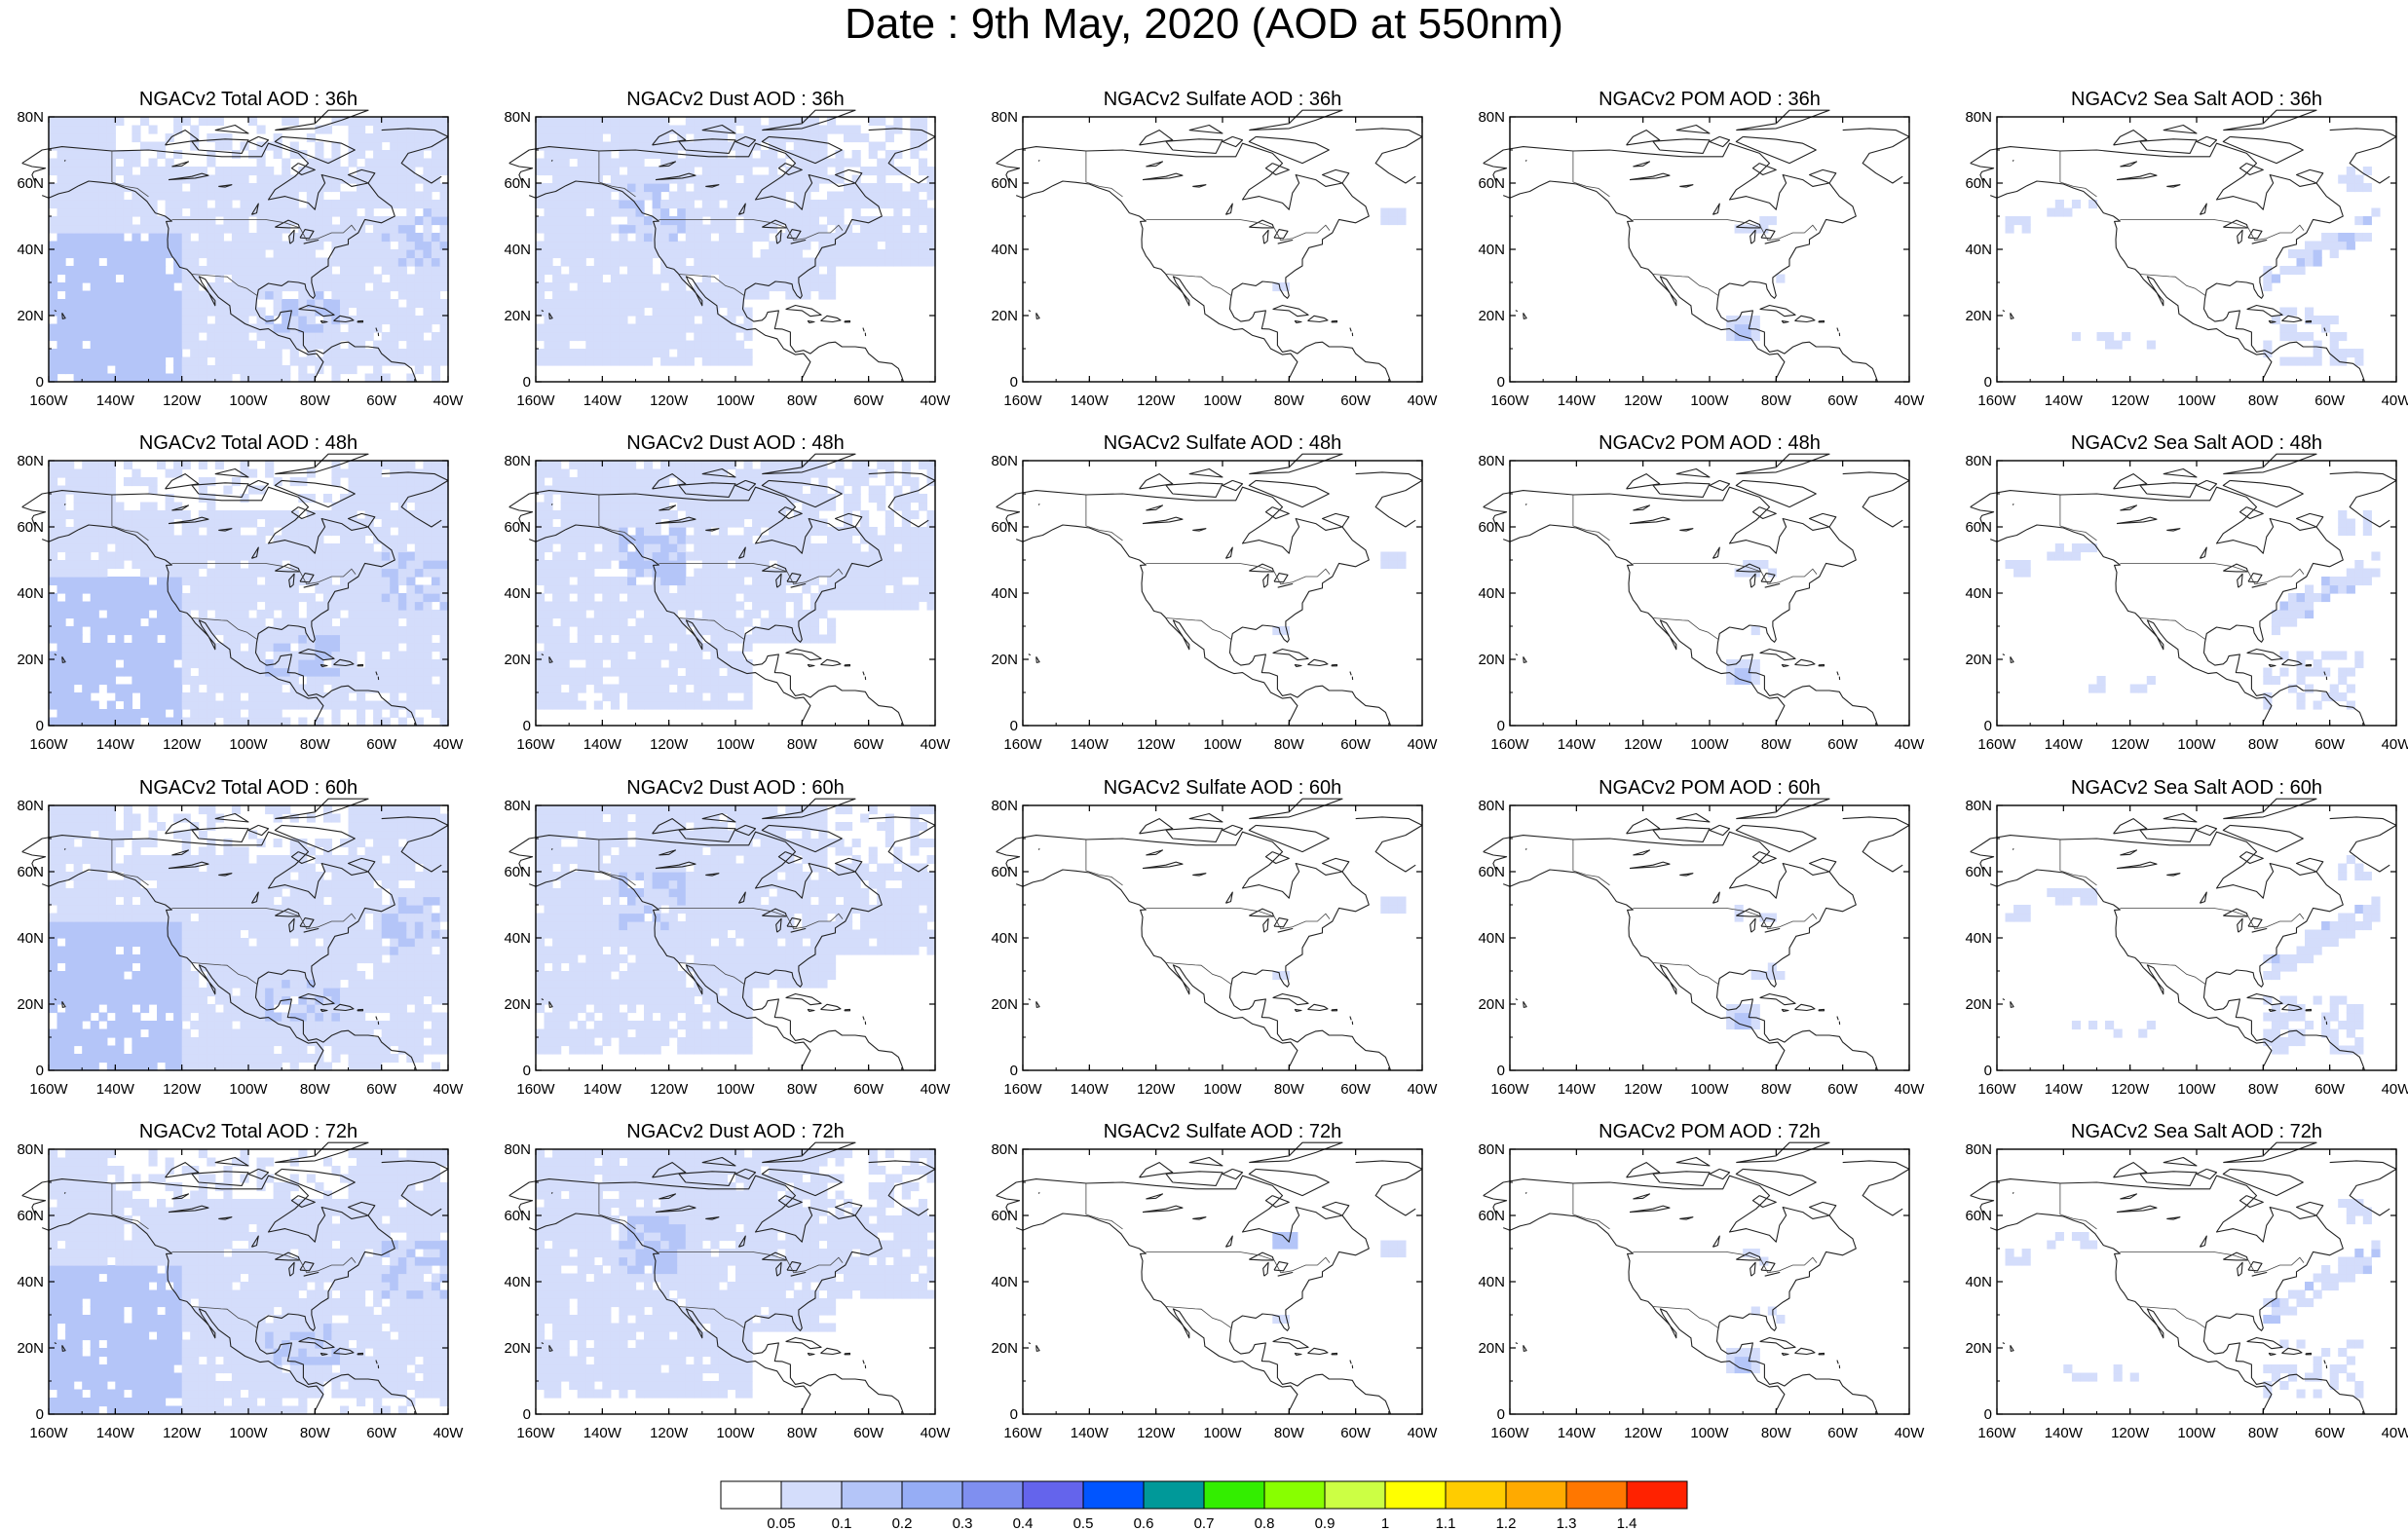 The height and width of the screenshot is (1531, 2408). What do you see at coordinates (1643, 400) in the screenshot?
I see `lon-tick-label: 120W` at bounding box center [1643, 400].